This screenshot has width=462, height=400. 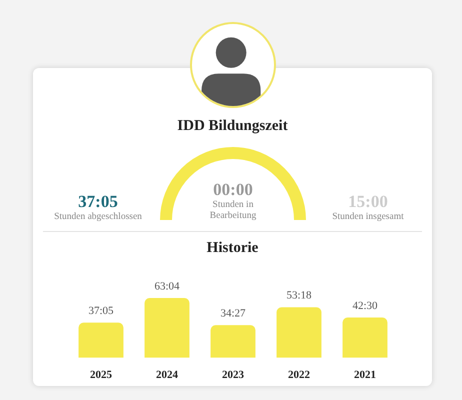 I want to click on x-tick-label: 2023, so click(x=233, y=375).